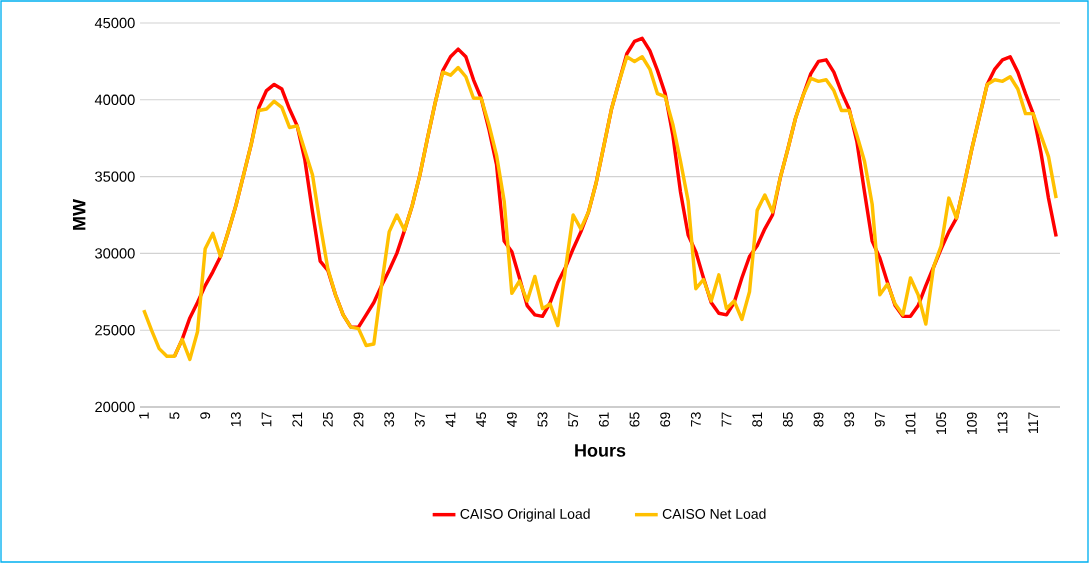  What do you see at coordinates (1002, 422) in the screenshot?
I see `x-tick-label: 113` at bounding box center [1002, 422].